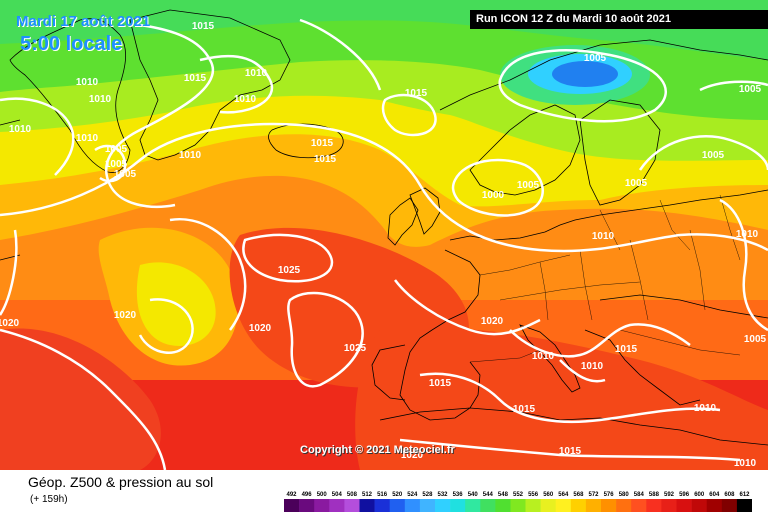 The image size is (768, 512). Describe the element at coordinates (83, 21) in the screenshot. I see `forecast-date: Mardi 17 août 2021` at that location.